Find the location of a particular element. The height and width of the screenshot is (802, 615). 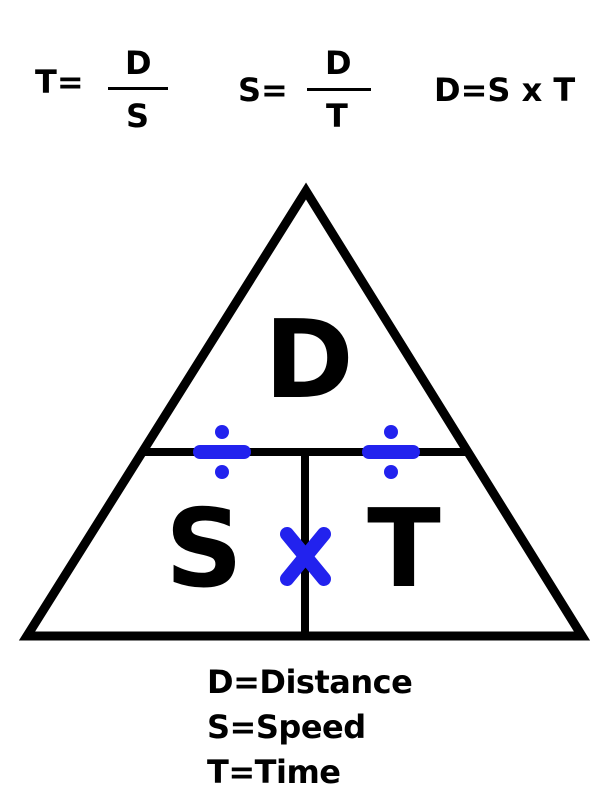

legend: D=Distance S=Speed T=Time is located at coordinates (310, 727).